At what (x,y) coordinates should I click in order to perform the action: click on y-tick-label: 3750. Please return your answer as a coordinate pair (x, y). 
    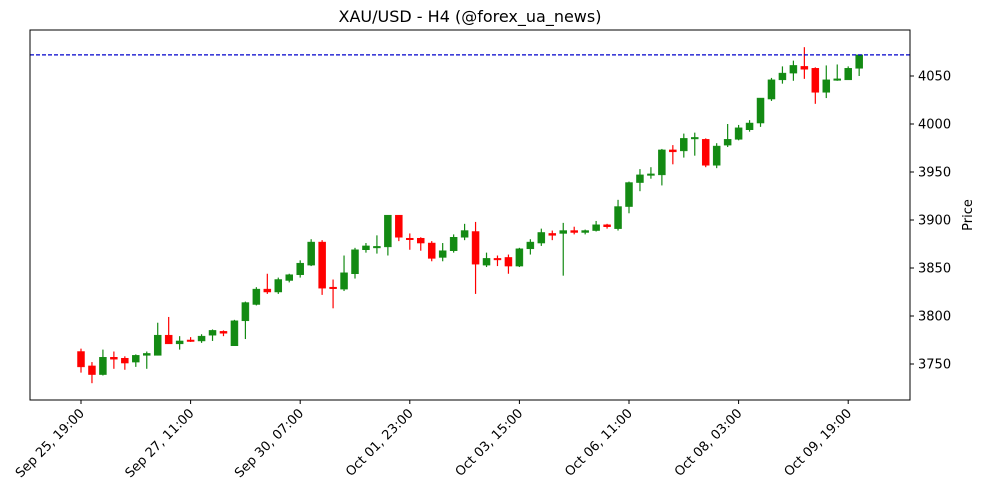
    Looking at the image, I should click on (934, 364).